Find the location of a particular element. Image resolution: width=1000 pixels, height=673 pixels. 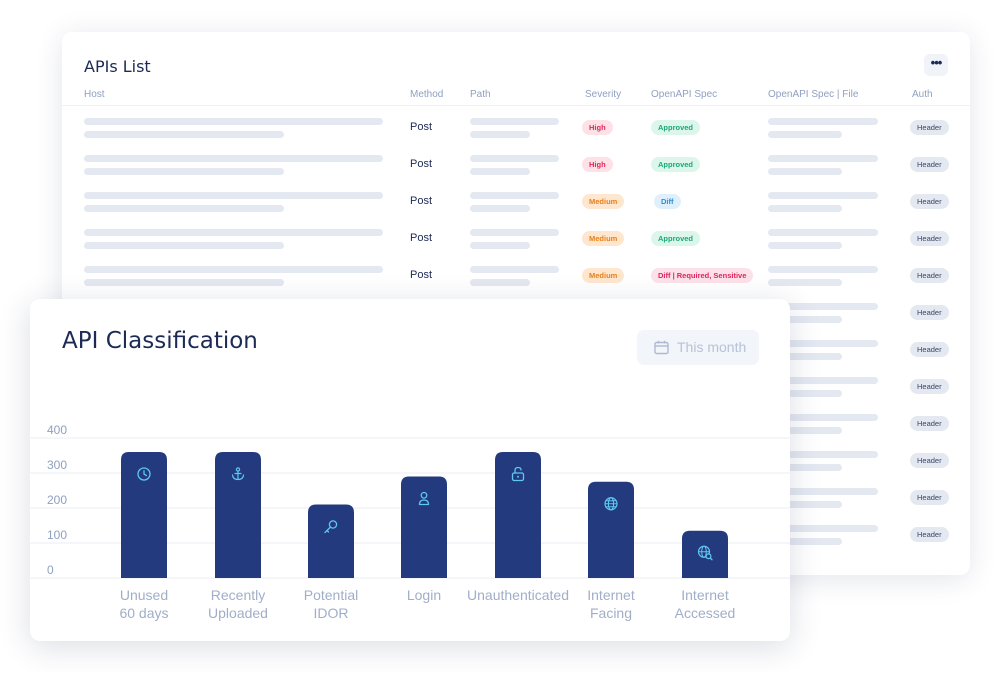

more-options-button: ••• is located at coordinates (936, 65).